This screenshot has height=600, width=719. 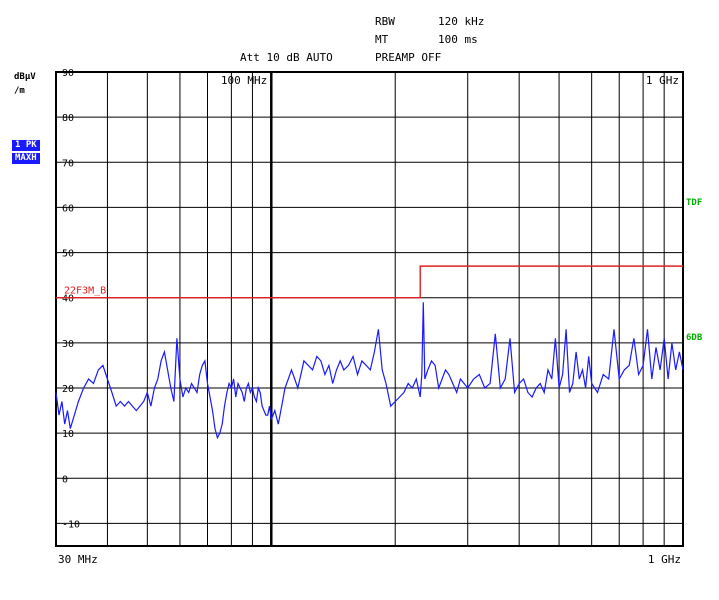 What do you see at coordinates (26, 158) in the screenshot?
I see `detector-badge: MAXH` at bounding box center [26, 158].